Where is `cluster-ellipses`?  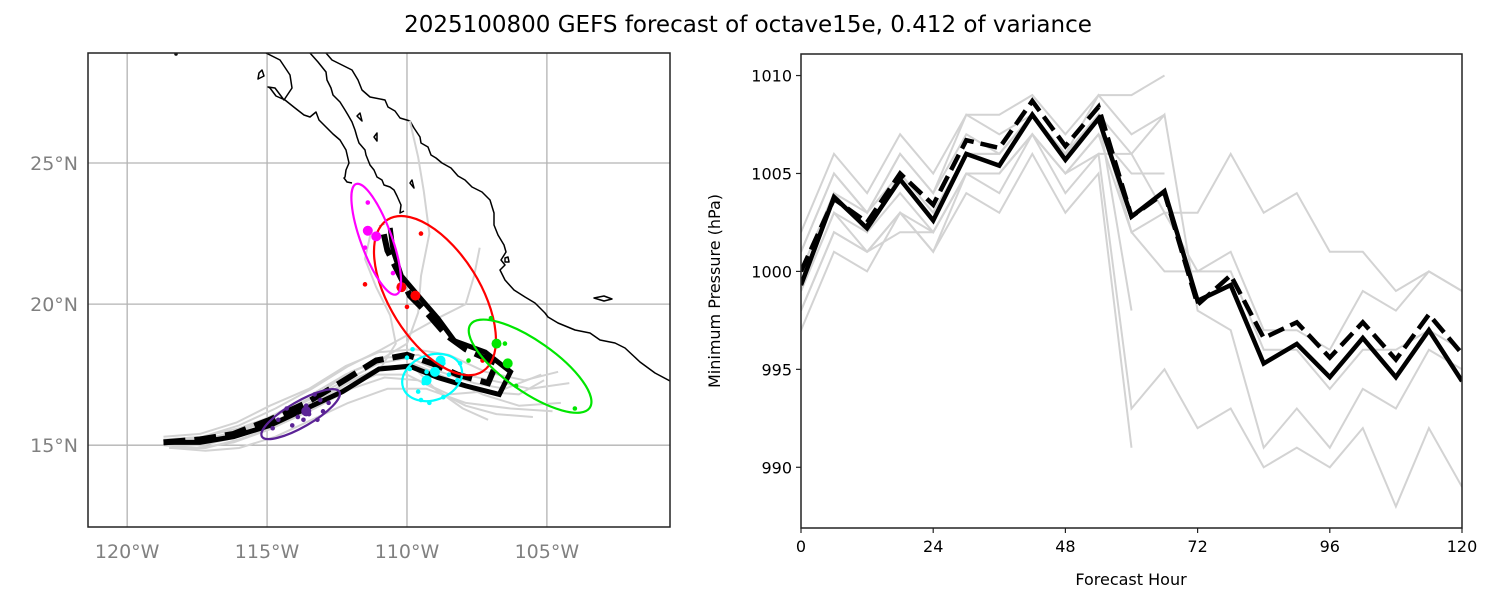 cluster-ellipses is located at coordinates (426, 311).